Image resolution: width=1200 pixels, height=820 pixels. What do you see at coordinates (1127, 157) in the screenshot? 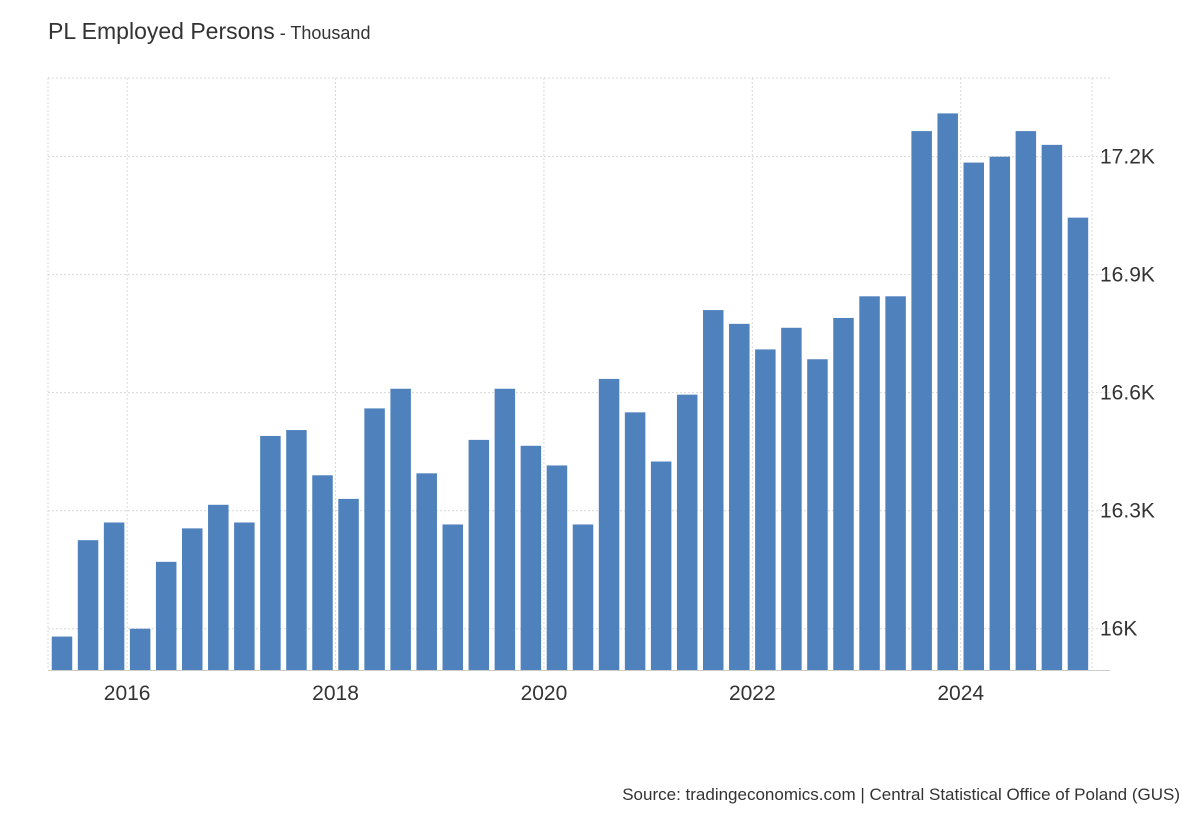
I see `y-tick-label: 17.2K` at bounding box center [1127, 157].